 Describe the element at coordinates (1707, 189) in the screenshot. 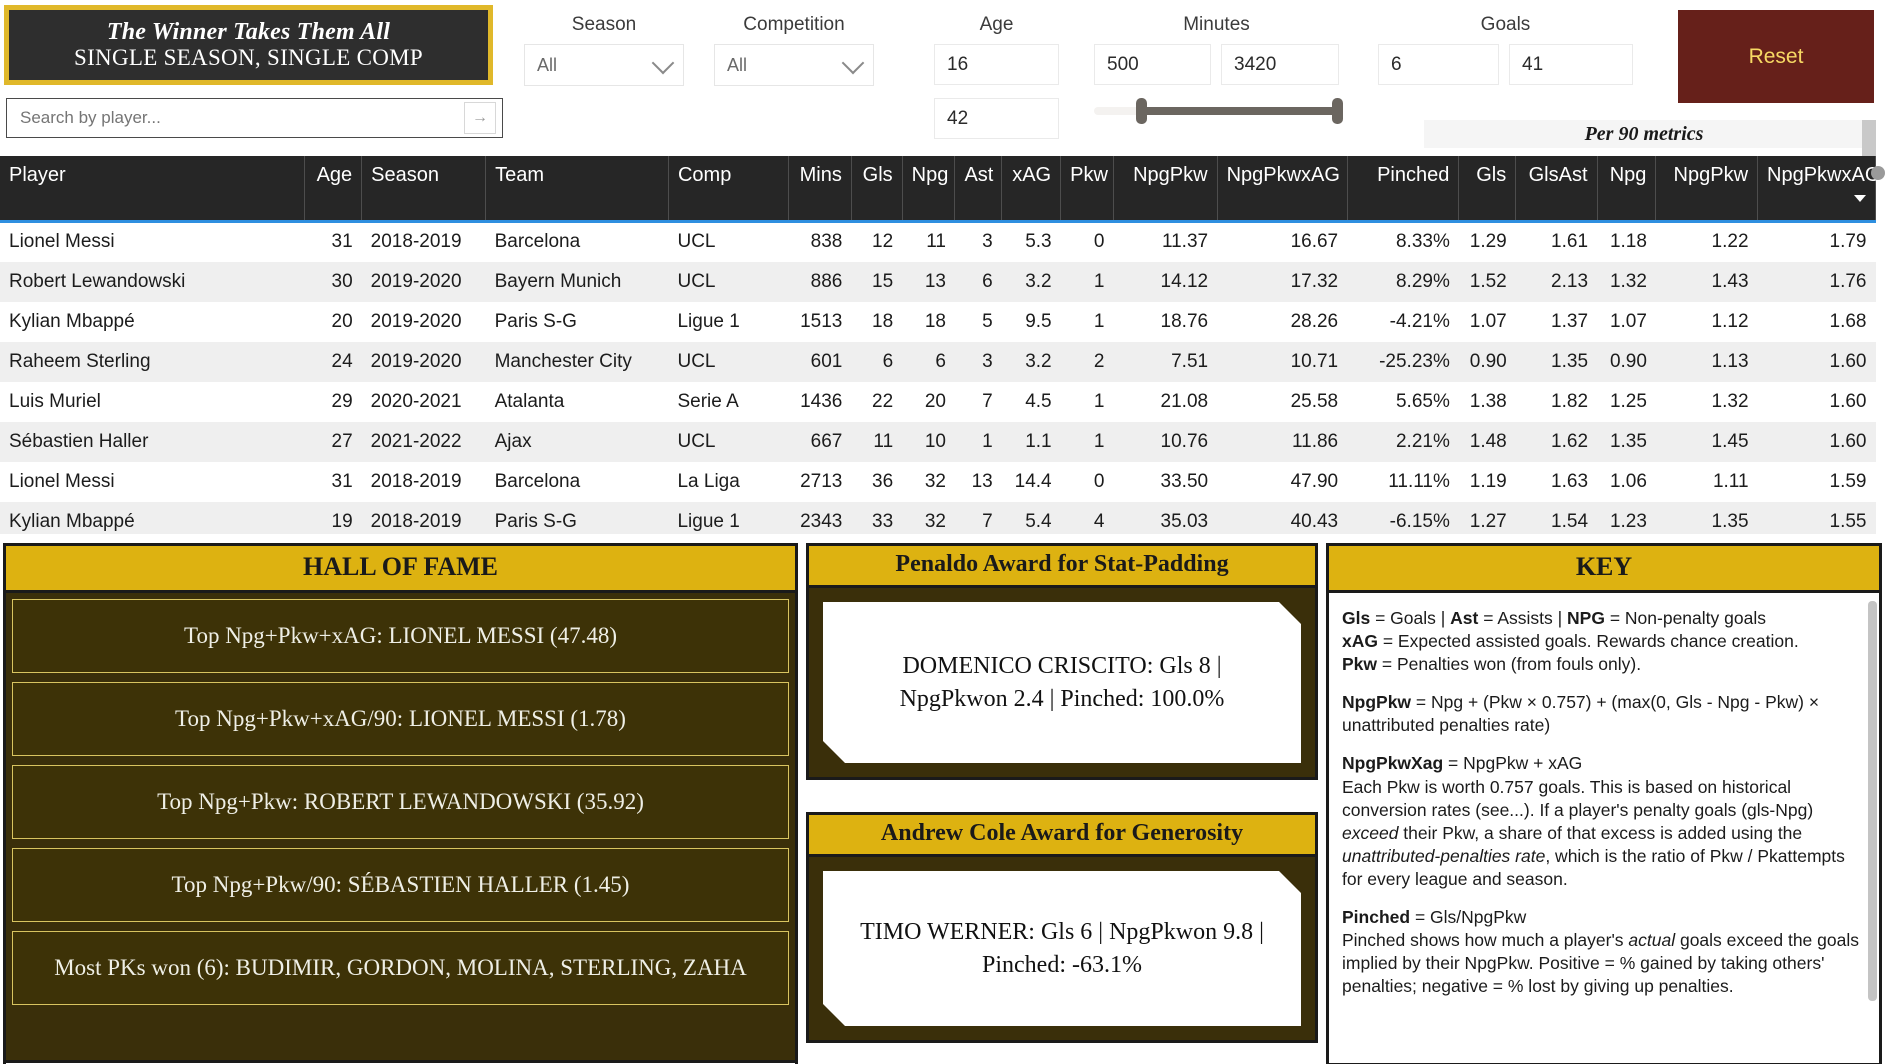

I see `column-header-npgpkw-17: NpgPkw` at that location.